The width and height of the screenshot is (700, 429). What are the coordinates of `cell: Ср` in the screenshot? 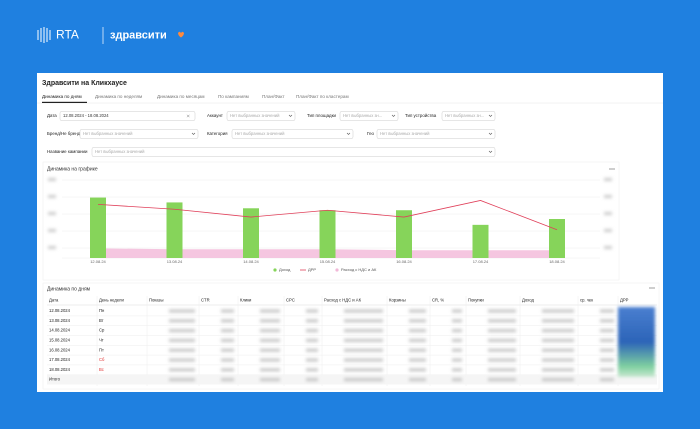 It's located at (102, 330).